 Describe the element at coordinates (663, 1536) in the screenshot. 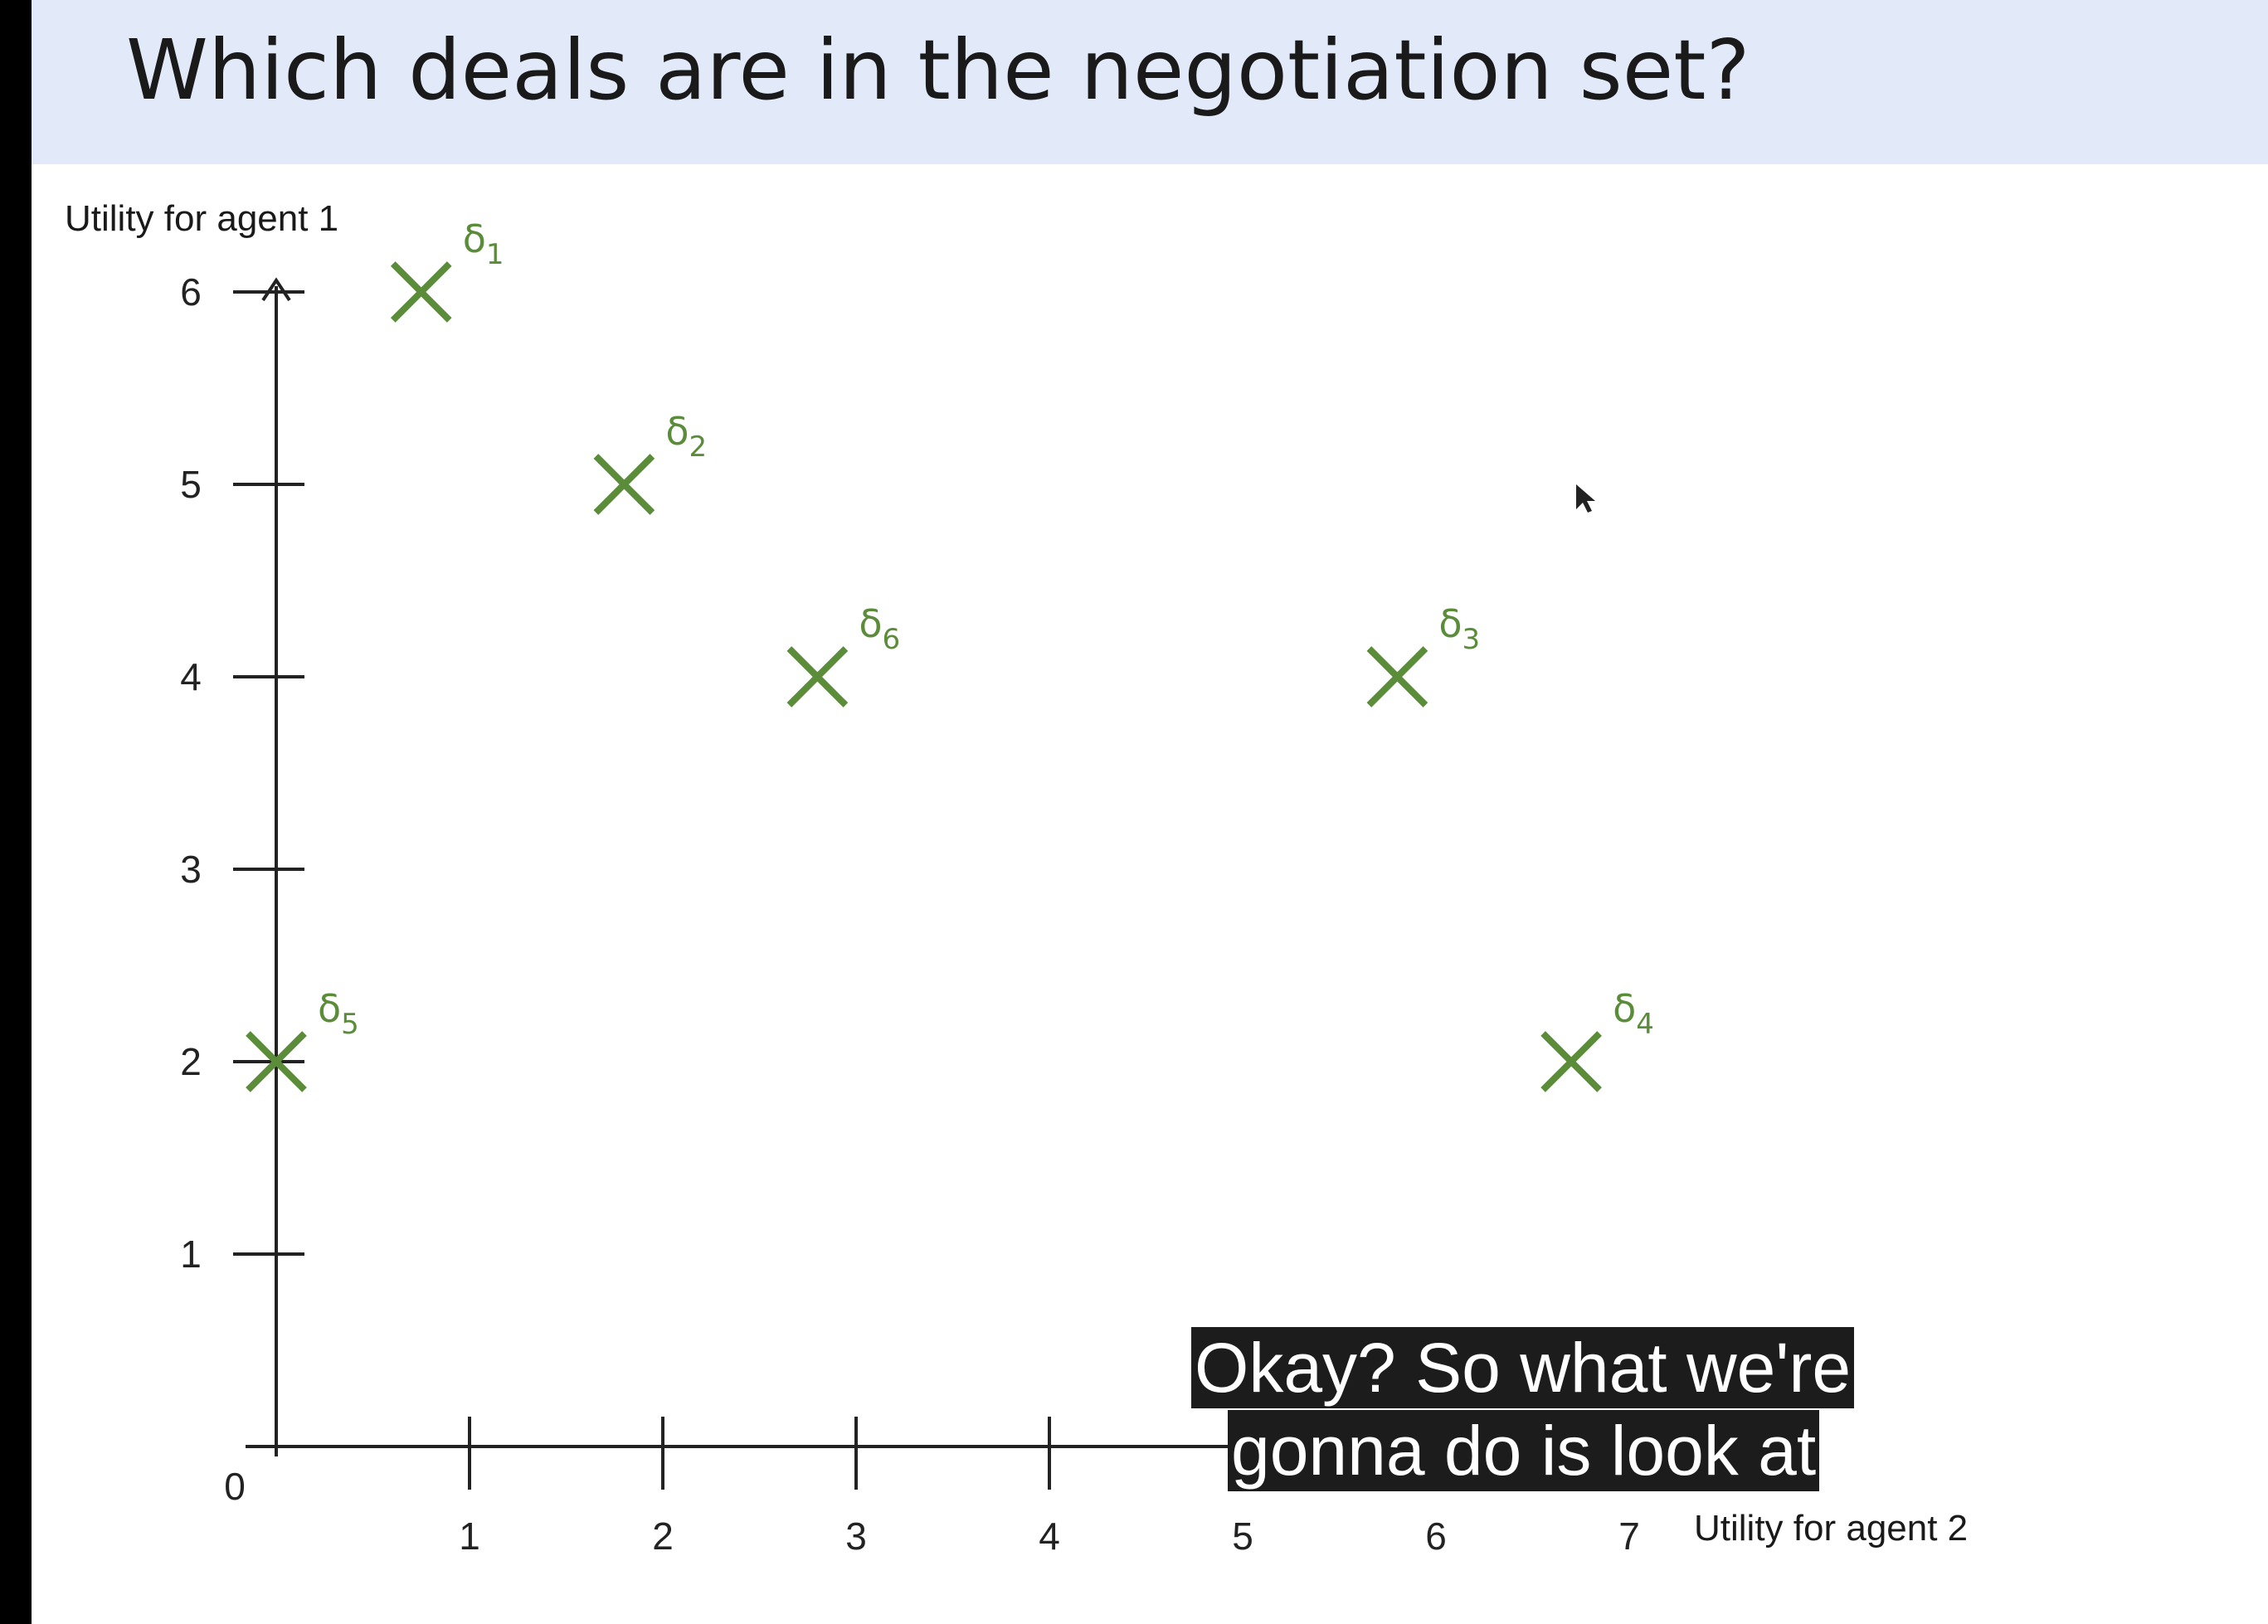

I see `x-tick-label-2: 2` at that location.